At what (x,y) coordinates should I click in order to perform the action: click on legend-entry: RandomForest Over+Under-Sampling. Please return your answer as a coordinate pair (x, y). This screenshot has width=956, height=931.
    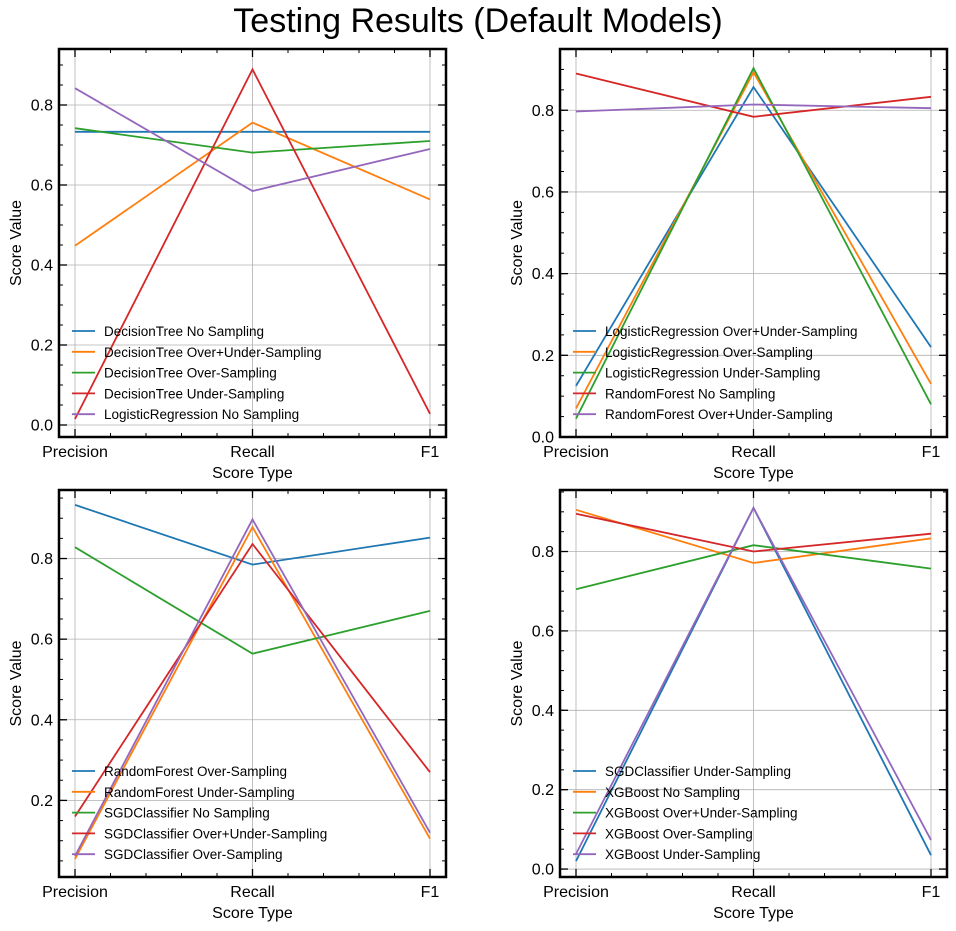
    Looking at the image, I should click on (719, 414).